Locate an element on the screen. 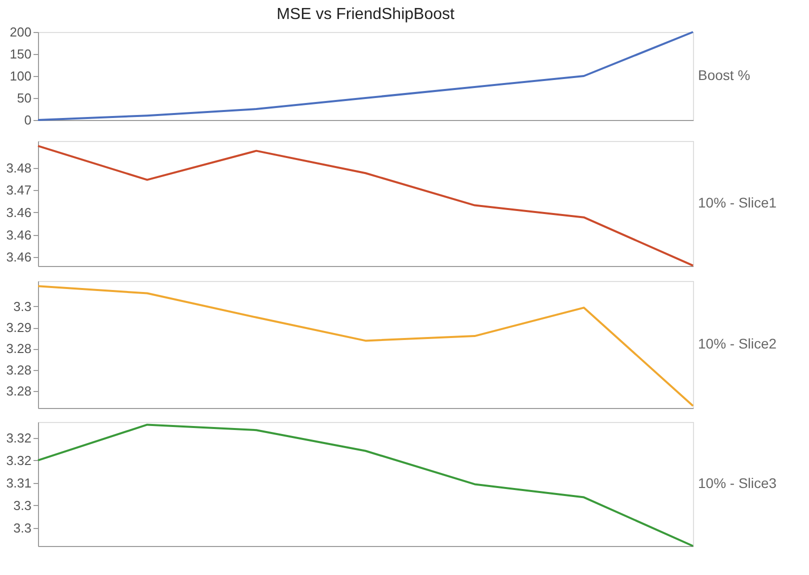 This screenshot has width=809, height=575. y-tick-label: 3.29 is located at coordinates (19, 328).